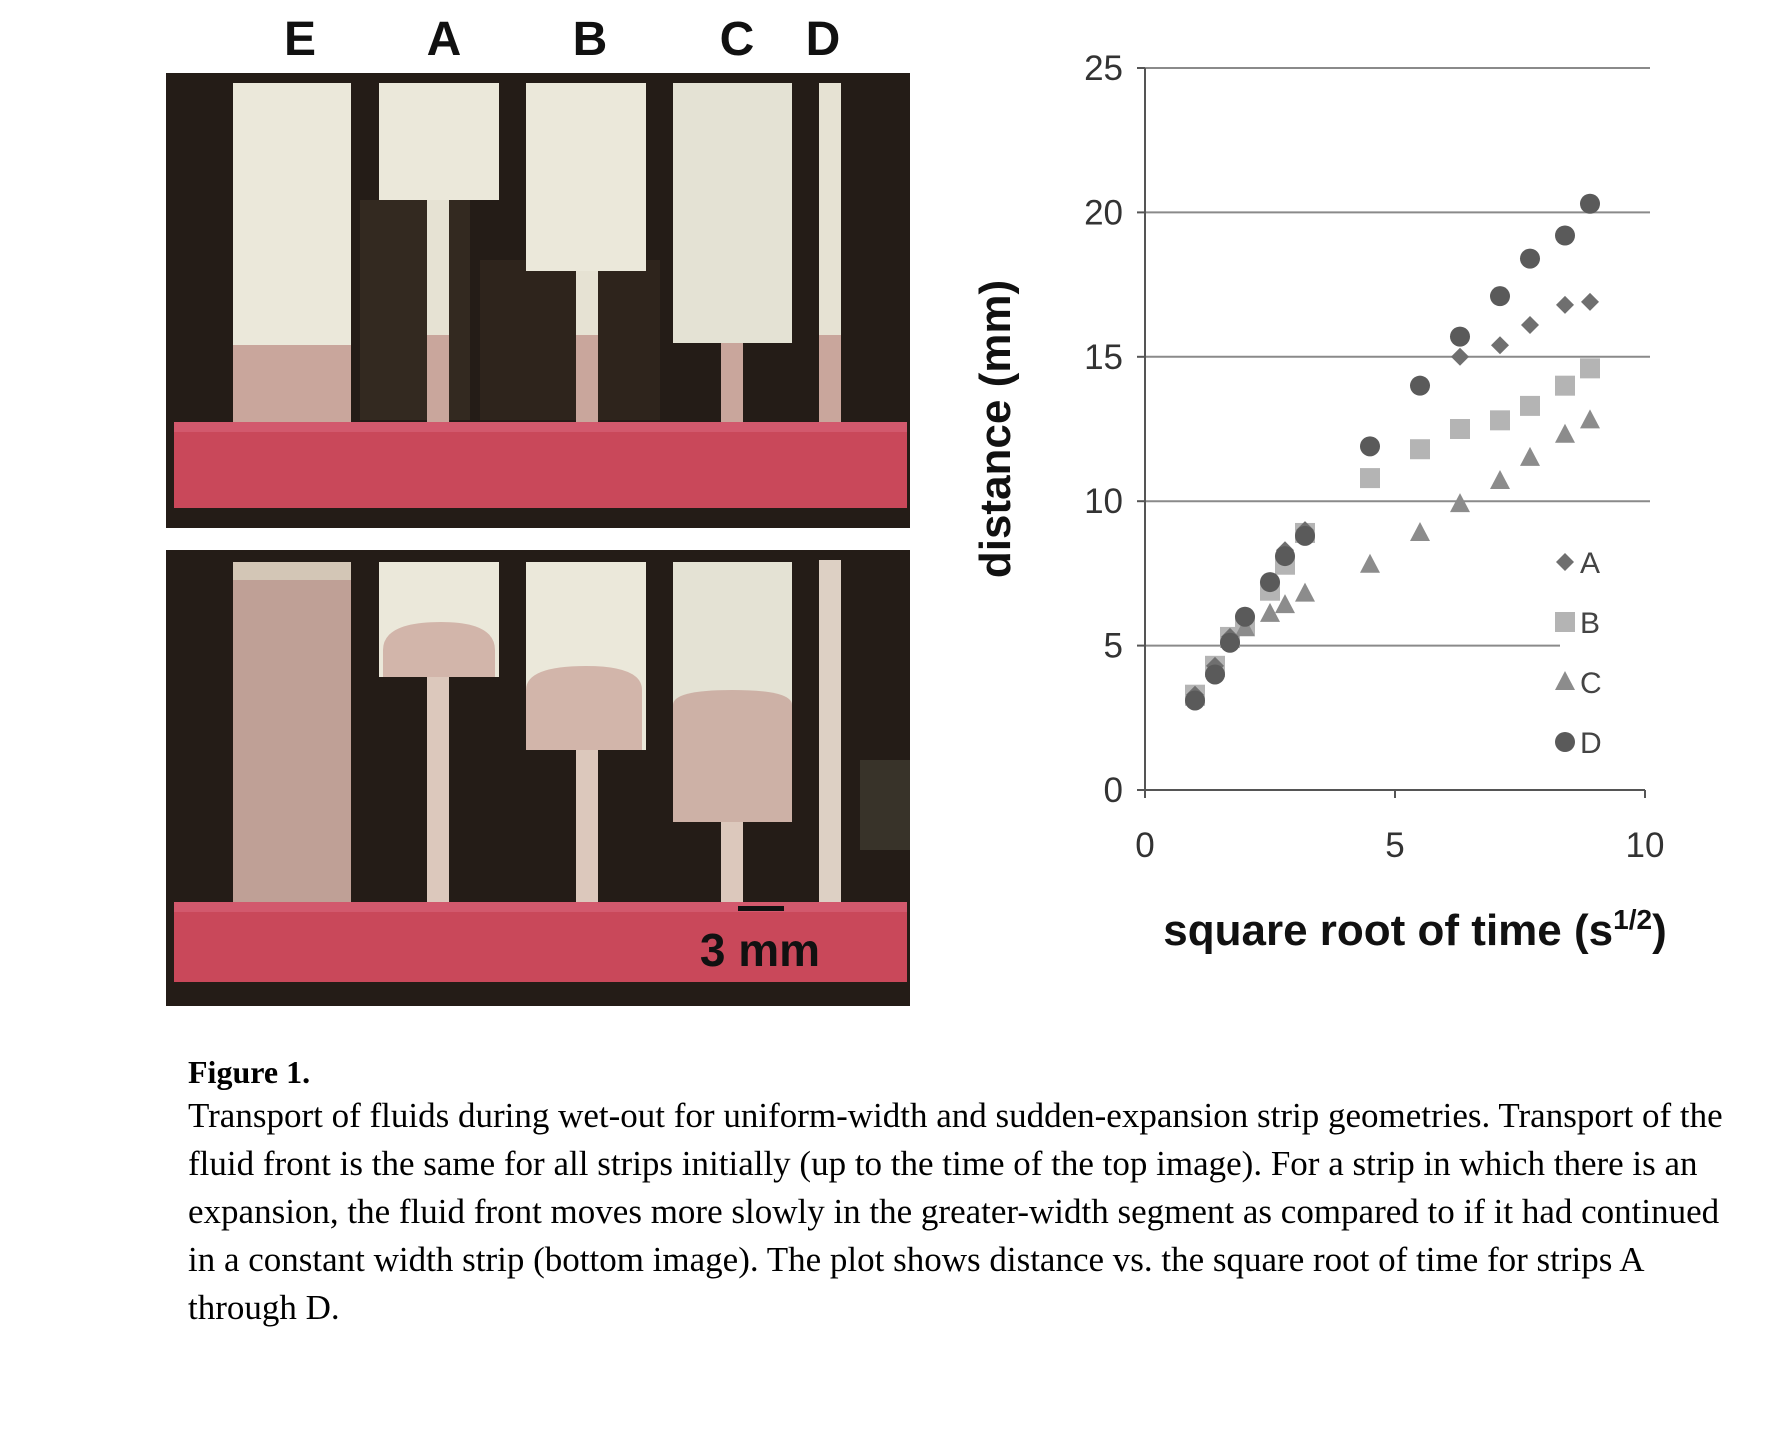 The height and width of the screenshot is (1451, 1782). I want to click on x-tick-label-0: 0, so click(1144, 845).